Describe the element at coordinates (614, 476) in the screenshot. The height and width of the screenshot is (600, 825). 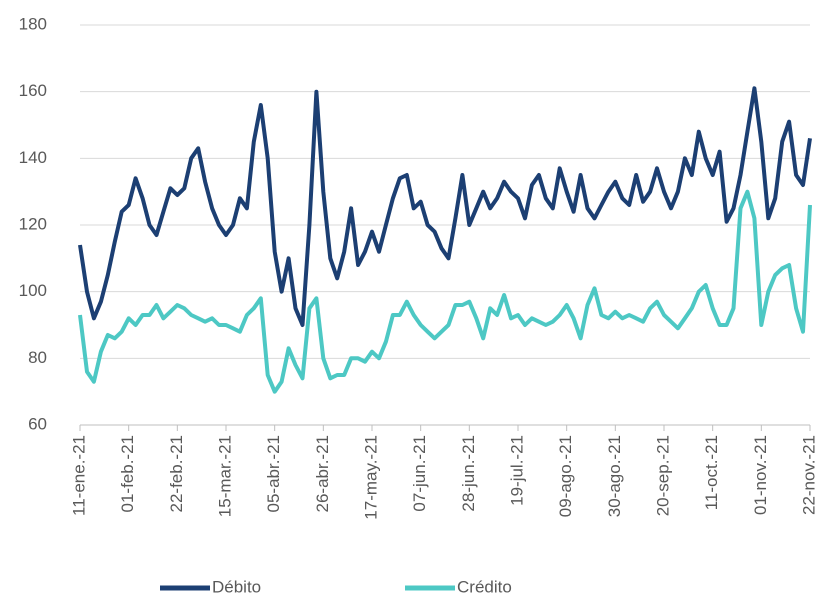
I see `x-tick-label: 30-ago.-21` at that location.